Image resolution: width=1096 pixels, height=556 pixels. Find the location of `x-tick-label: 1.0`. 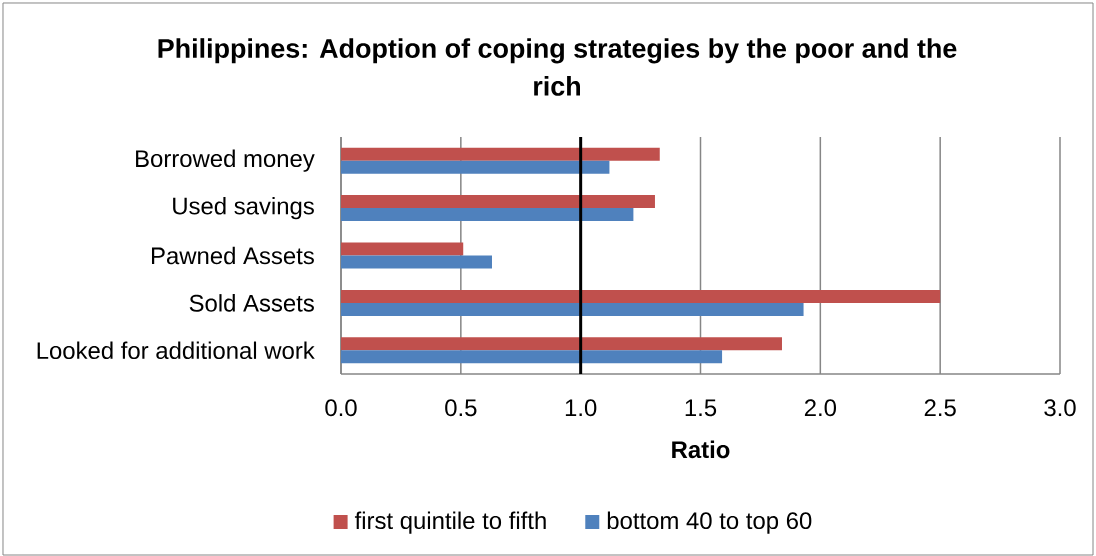

x-tick-label: 1.0 is located at coordinates (581, 408).